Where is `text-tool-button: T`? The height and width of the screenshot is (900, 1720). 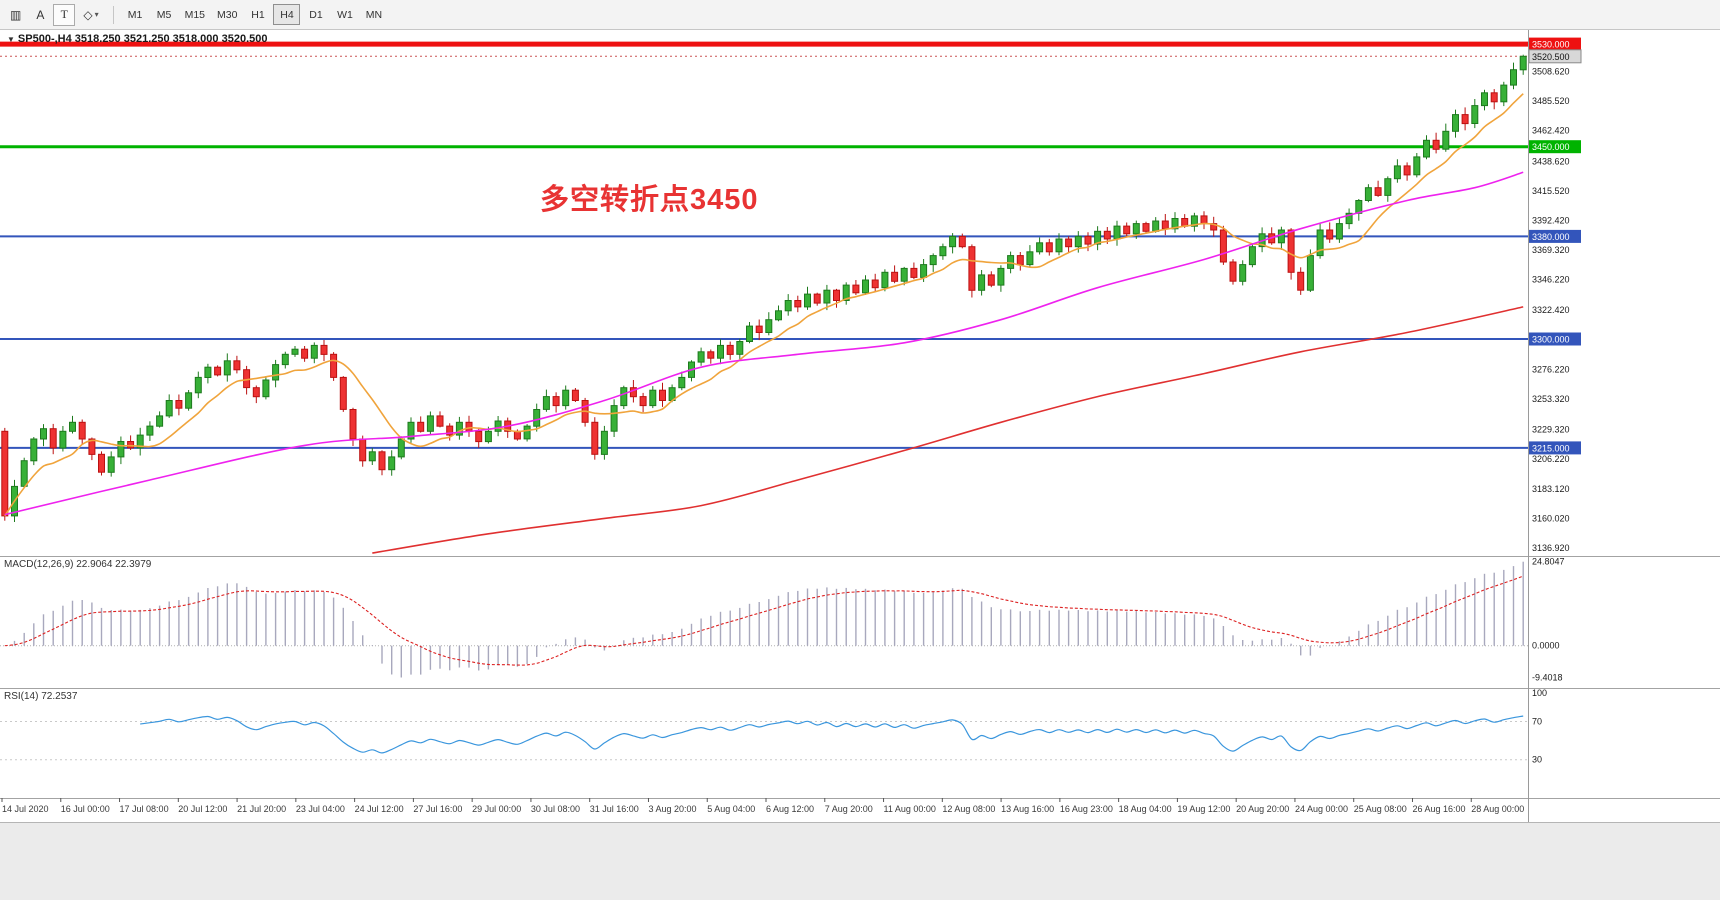 text-tool-button: T is located at coordinates (64, 14).